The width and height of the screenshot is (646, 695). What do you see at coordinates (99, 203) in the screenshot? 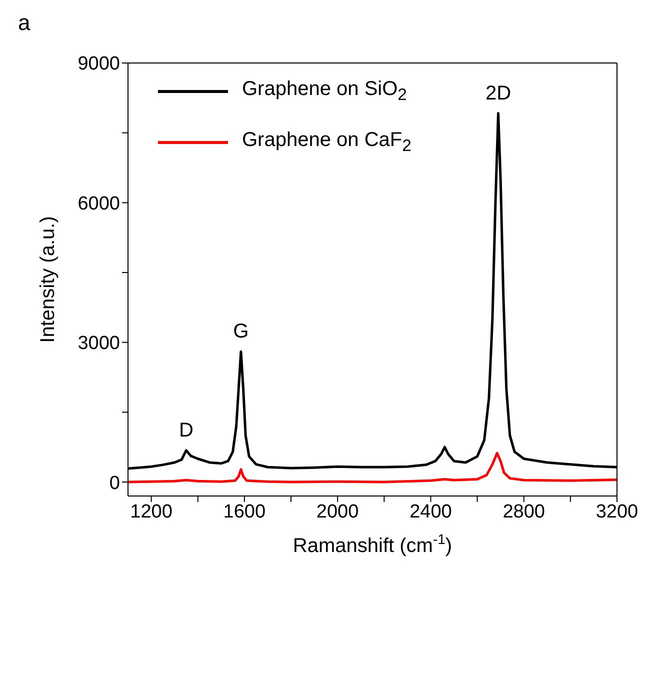
I see `y-tick-label: 6000` at bounding box center [99, 203].